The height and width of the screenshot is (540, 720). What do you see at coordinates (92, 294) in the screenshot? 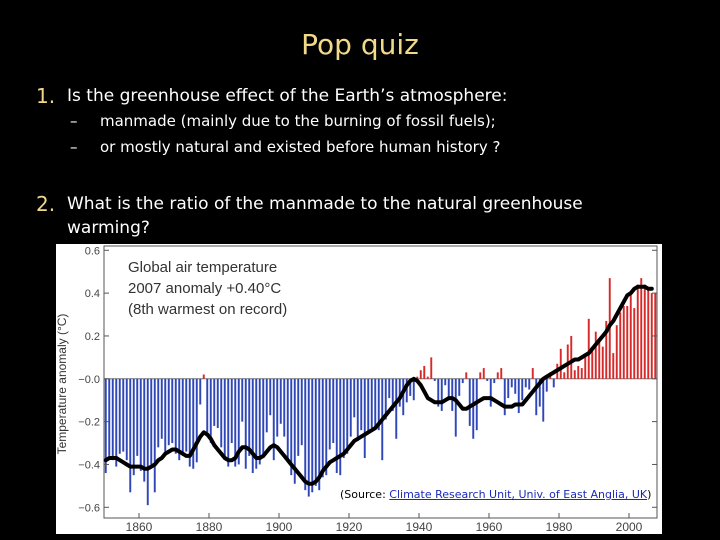
I see `y-tick-label: 0.4` at bounding box center [92, 294].